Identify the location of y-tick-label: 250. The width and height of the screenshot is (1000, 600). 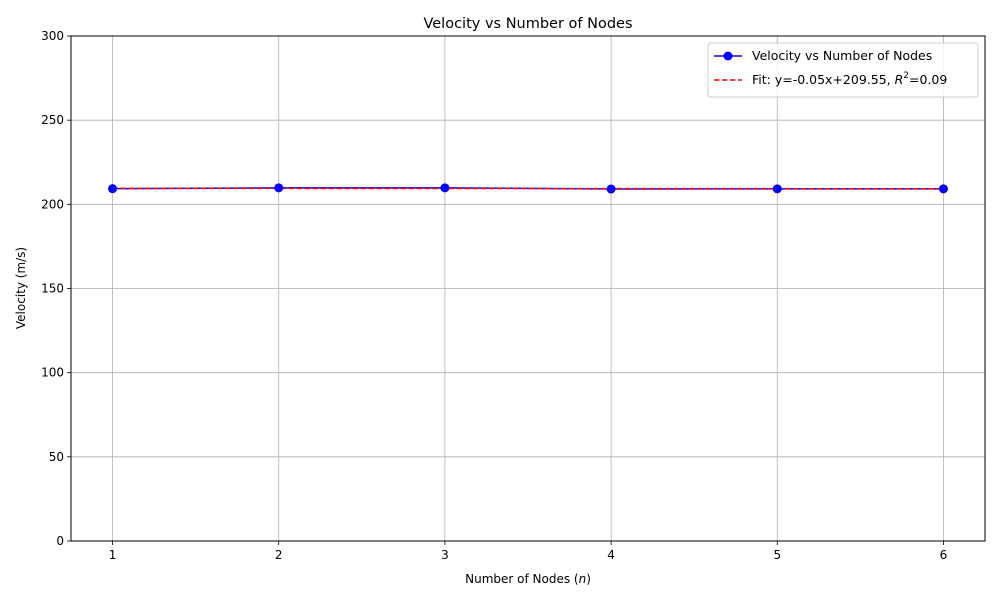
(52, 120).